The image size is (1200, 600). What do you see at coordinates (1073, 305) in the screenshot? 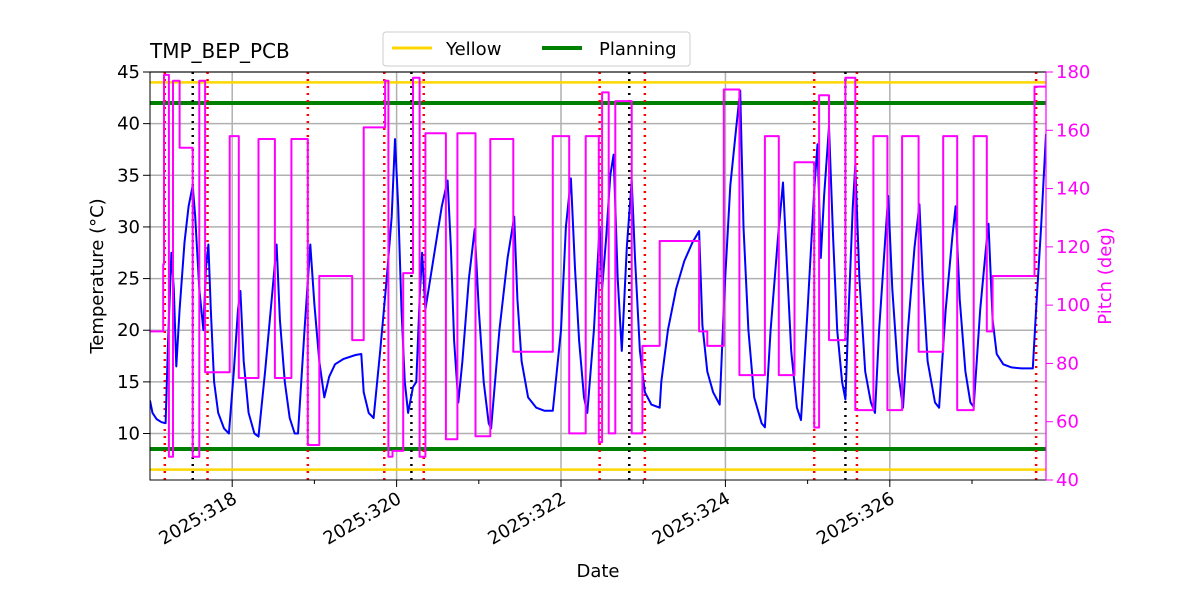
I see `y2-tick-label: 100` at bounding box center [1073, 305].